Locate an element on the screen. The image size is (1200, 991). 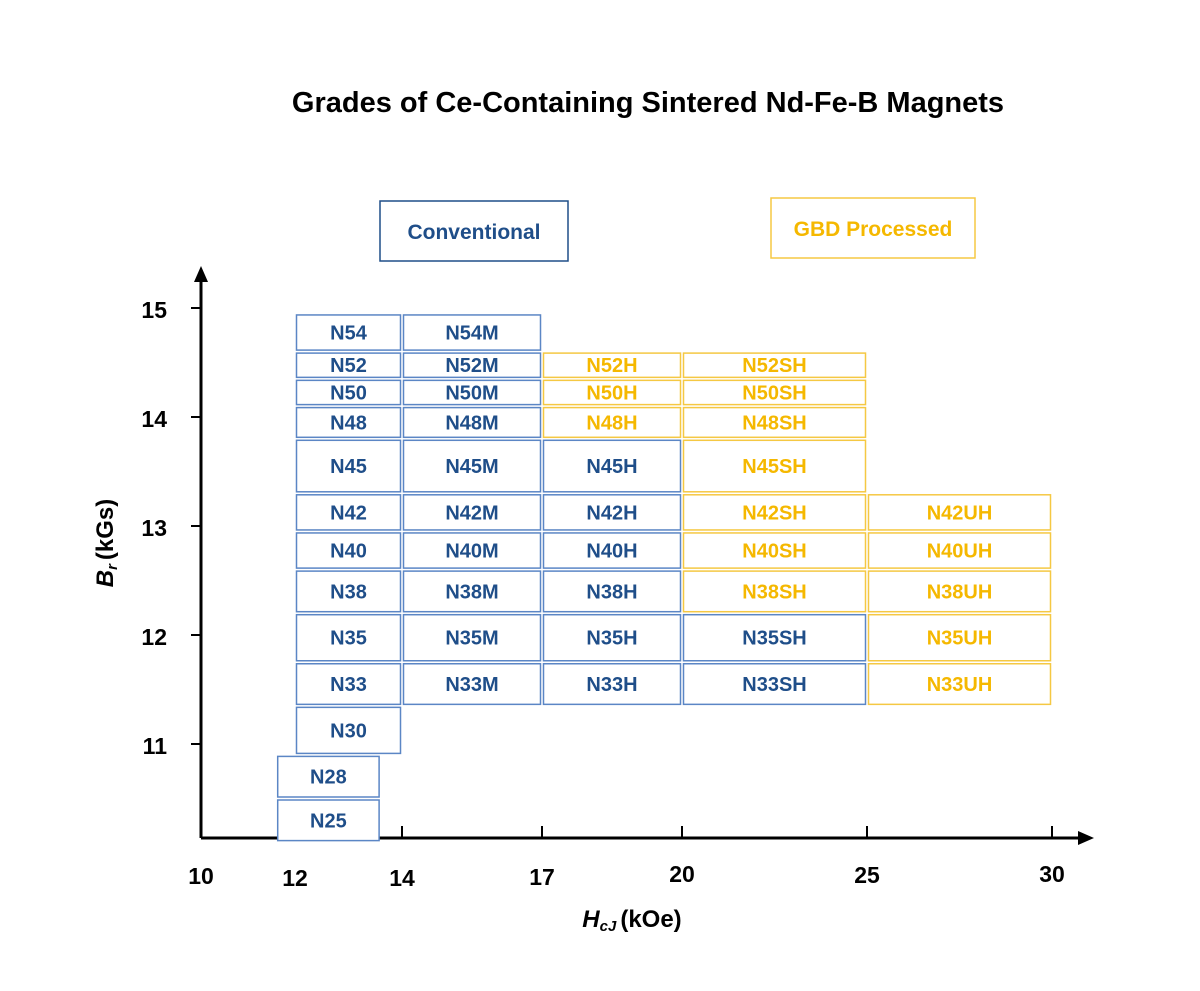
grade-label-n42h: N42H is located at coordinates (611, 513).